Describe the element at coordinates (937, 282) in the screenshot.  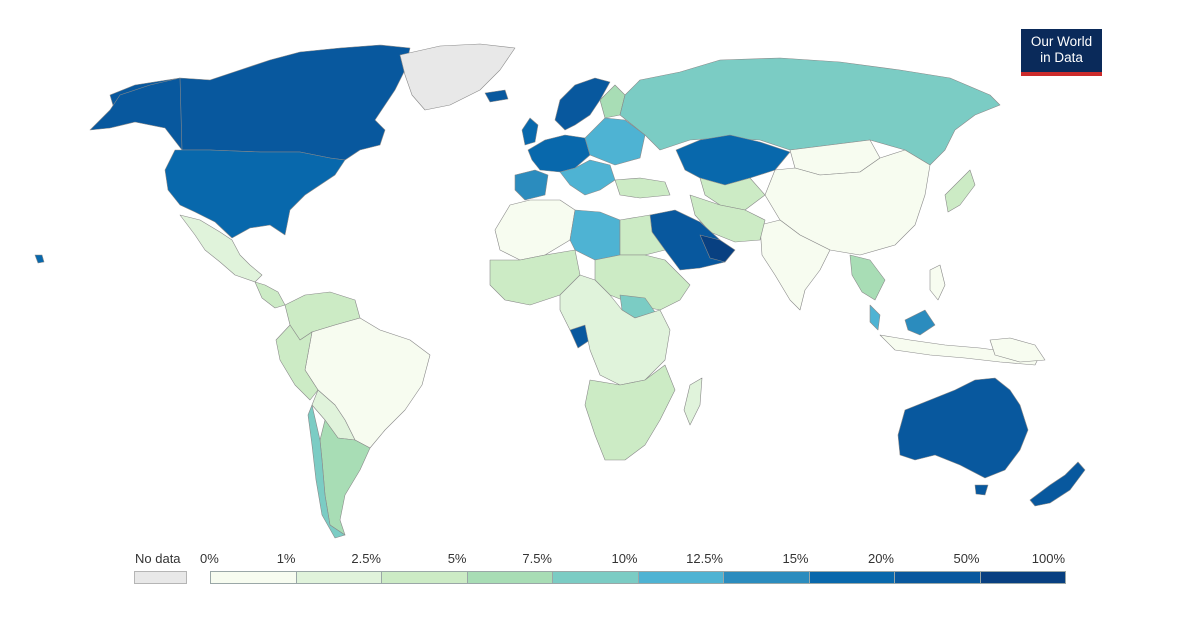
I see `country-philippines` at that location.